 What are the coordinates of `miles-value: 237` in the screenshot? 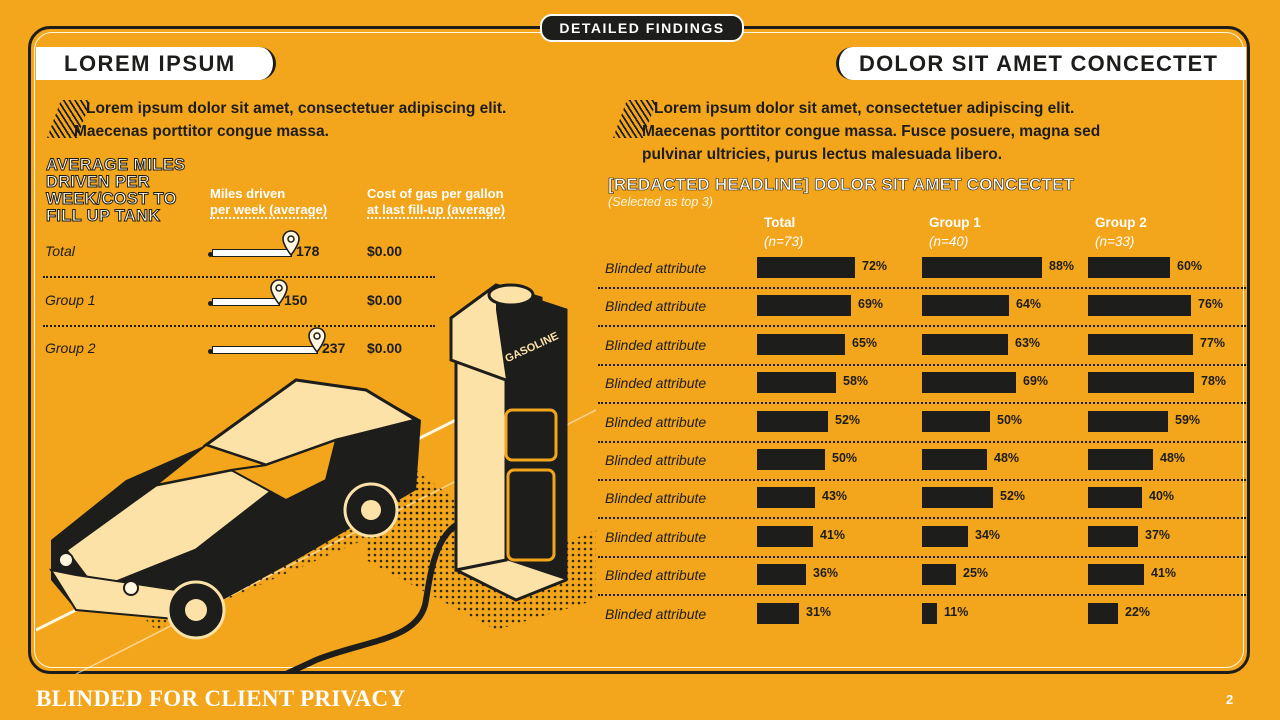 It's located at (334, 348).